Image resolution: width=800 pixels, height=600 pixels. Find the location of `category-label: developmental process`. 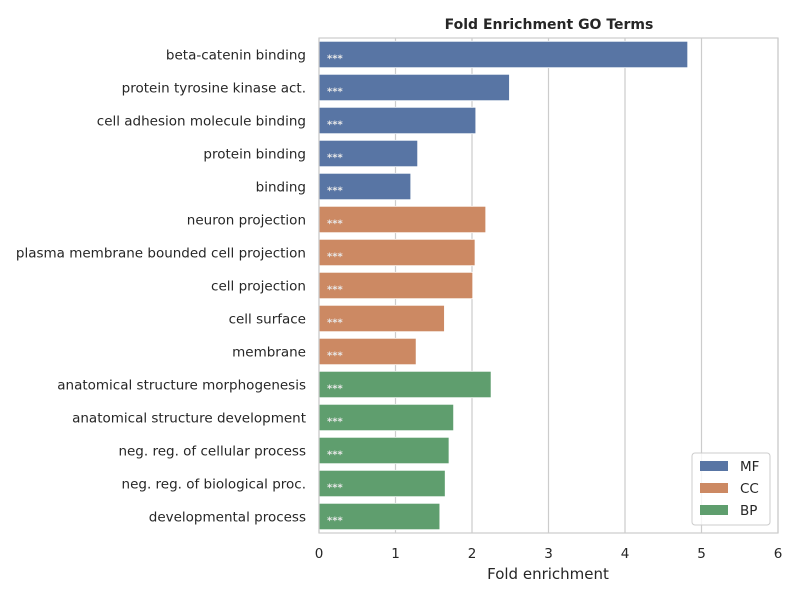

category-label: developmental process is located at coordinates (227, 518).